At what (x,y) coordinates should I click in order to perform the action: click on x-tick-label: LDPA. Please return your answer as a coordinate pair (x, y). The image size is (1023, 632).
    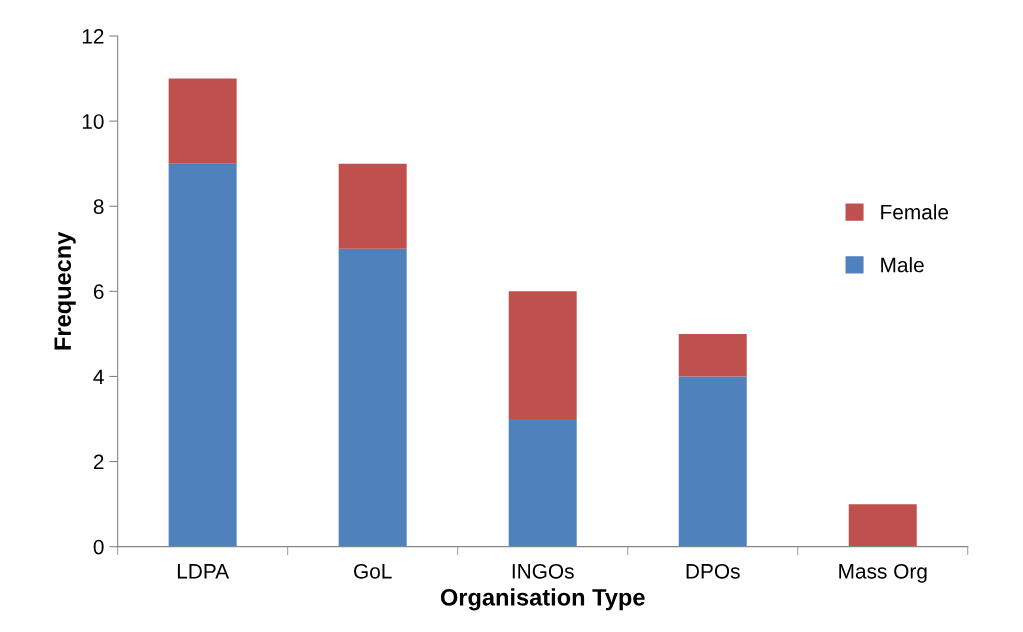
    Looking at the image, I should click on (203, 571).